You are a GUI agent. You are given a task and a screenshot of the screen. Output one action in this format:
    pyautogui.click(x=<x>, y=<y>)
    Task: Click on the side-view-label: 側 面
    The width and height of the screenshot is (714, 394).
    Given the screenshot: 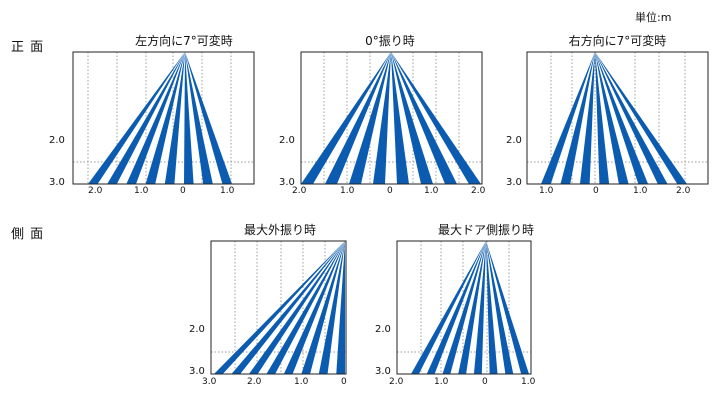 What is the action you would take?
    pyautogui.click(x=28, y=234)
    